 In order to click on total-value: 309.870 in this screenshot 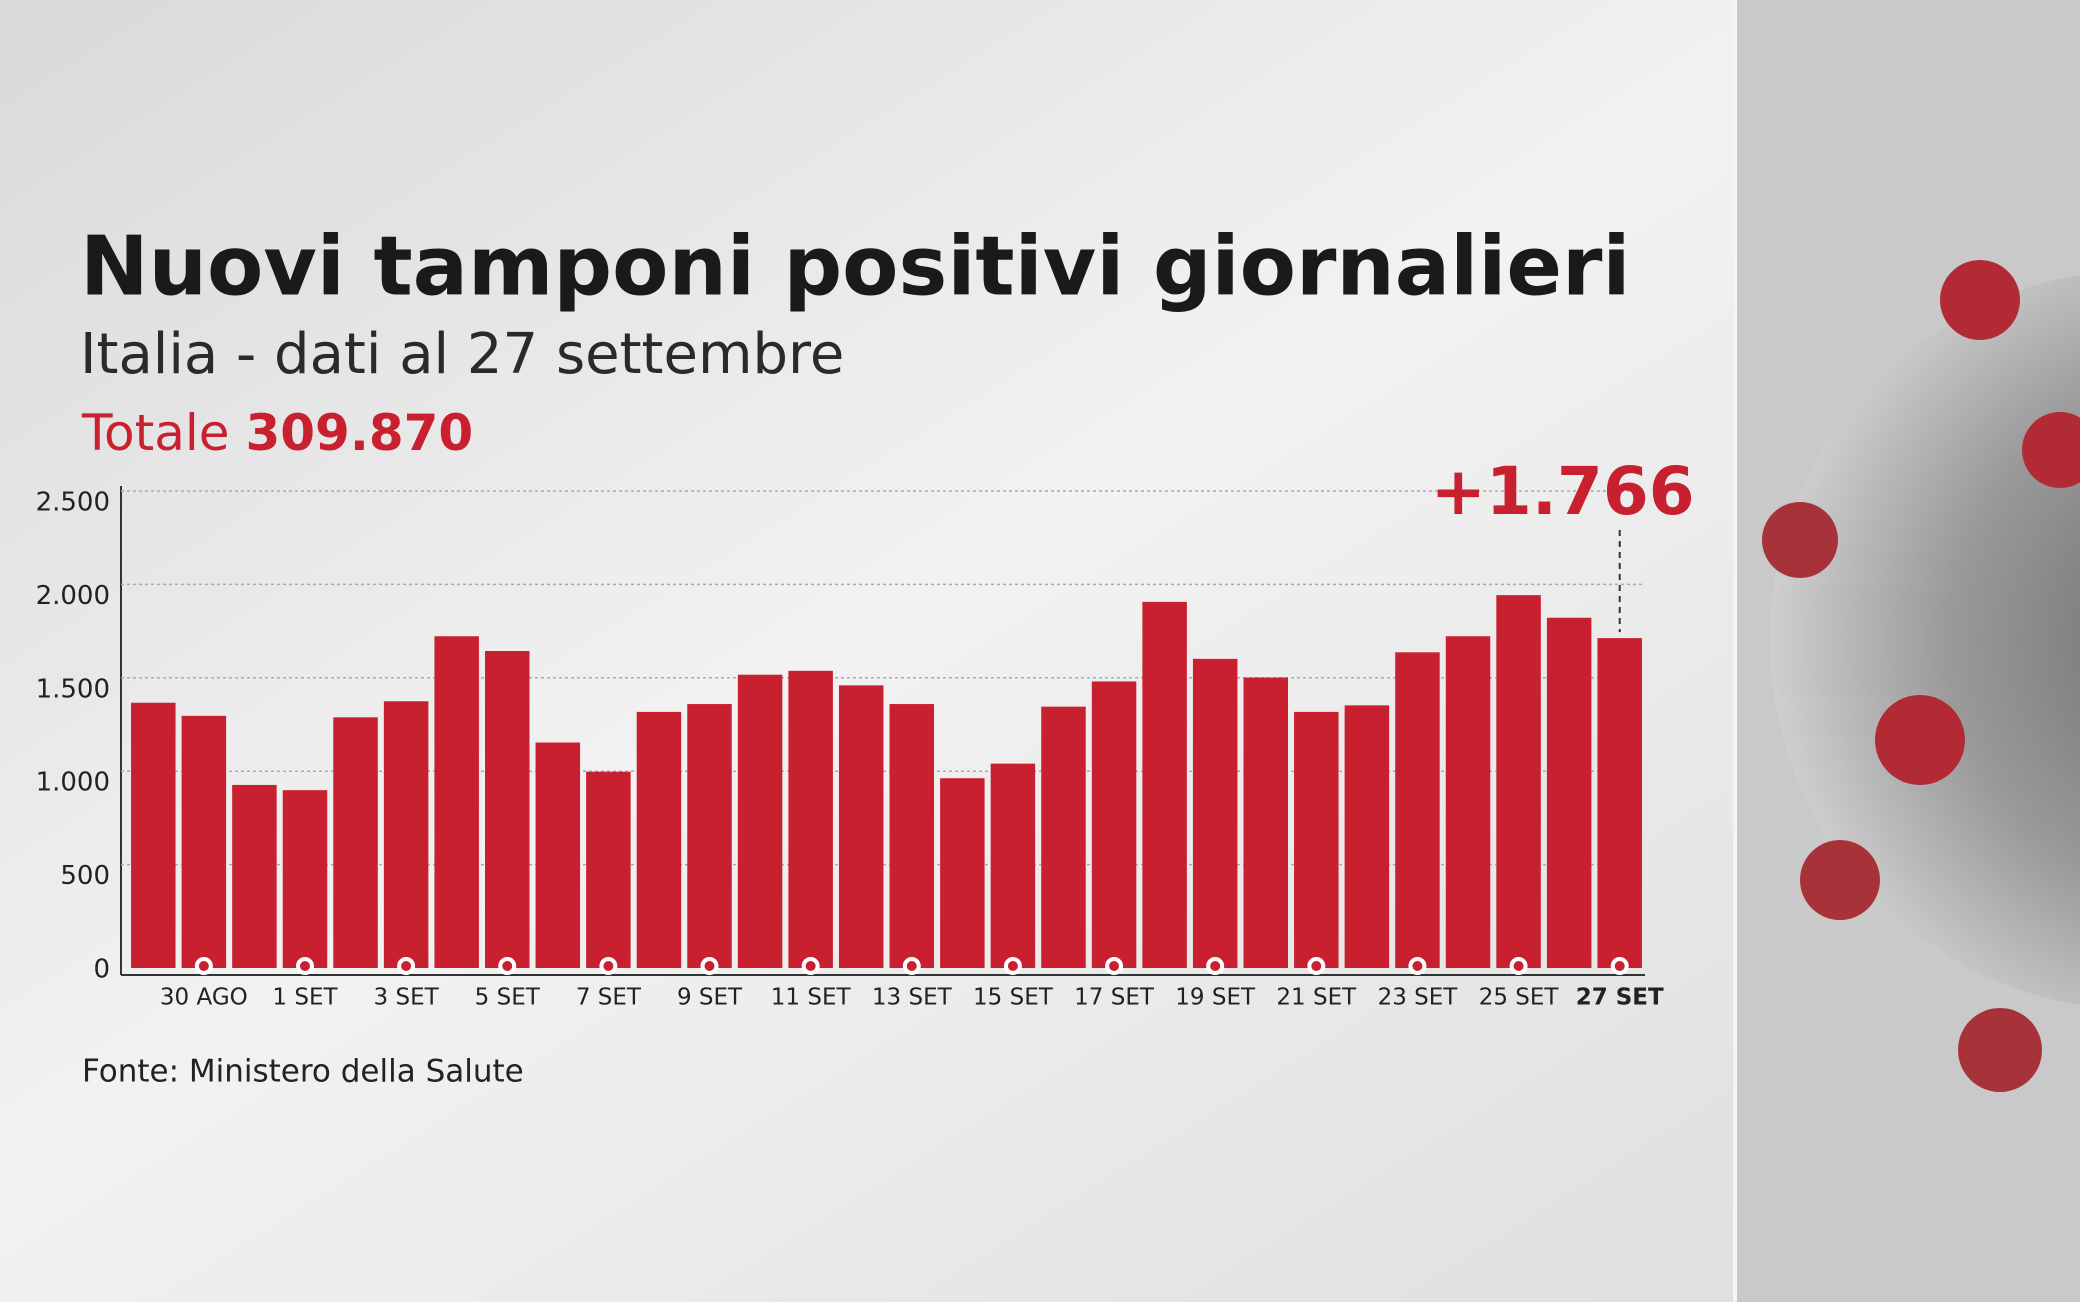, I will do `click(359, 433)`.